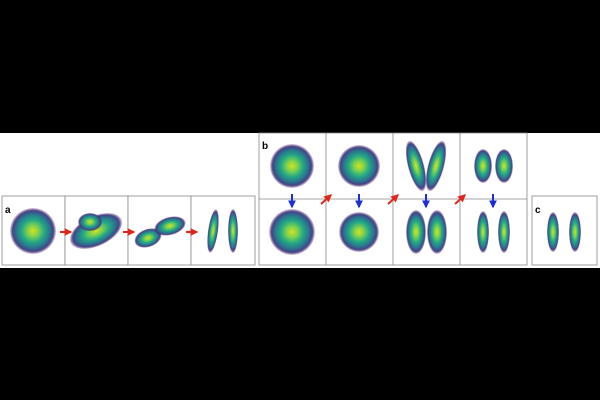 Image resolution: width=600 pixels, height=400 pixels. What do you see at coordinates (128, 230) in the screenshot?
I see `panel-a: a` at bounding box center [128, 230].